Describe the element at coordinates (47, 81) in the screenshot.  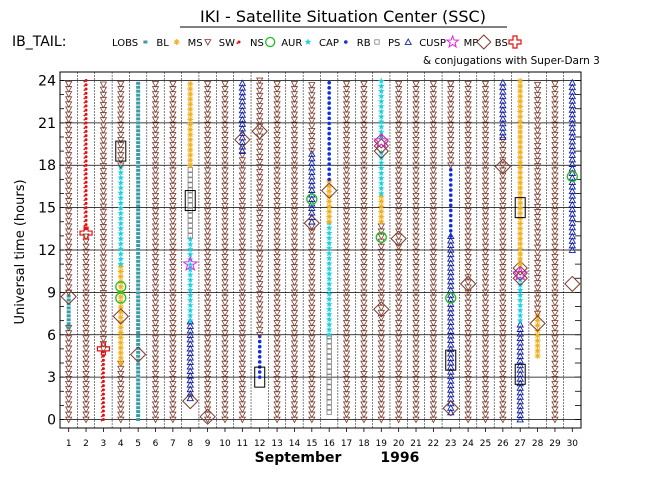
I see `y-tick-label: 24` at that location.